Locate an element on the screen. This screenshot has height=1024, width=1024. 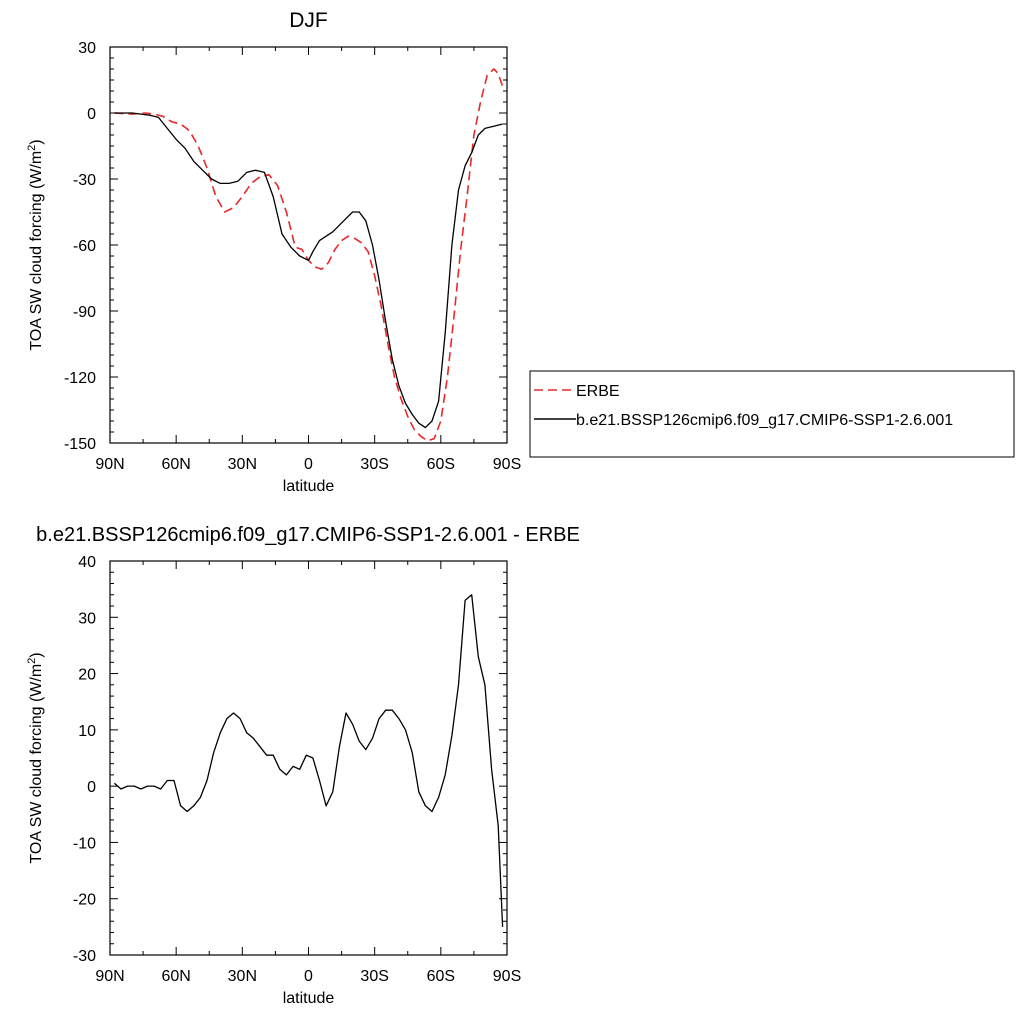
y-tick-label: -150 is located at coordinates (80, 444).